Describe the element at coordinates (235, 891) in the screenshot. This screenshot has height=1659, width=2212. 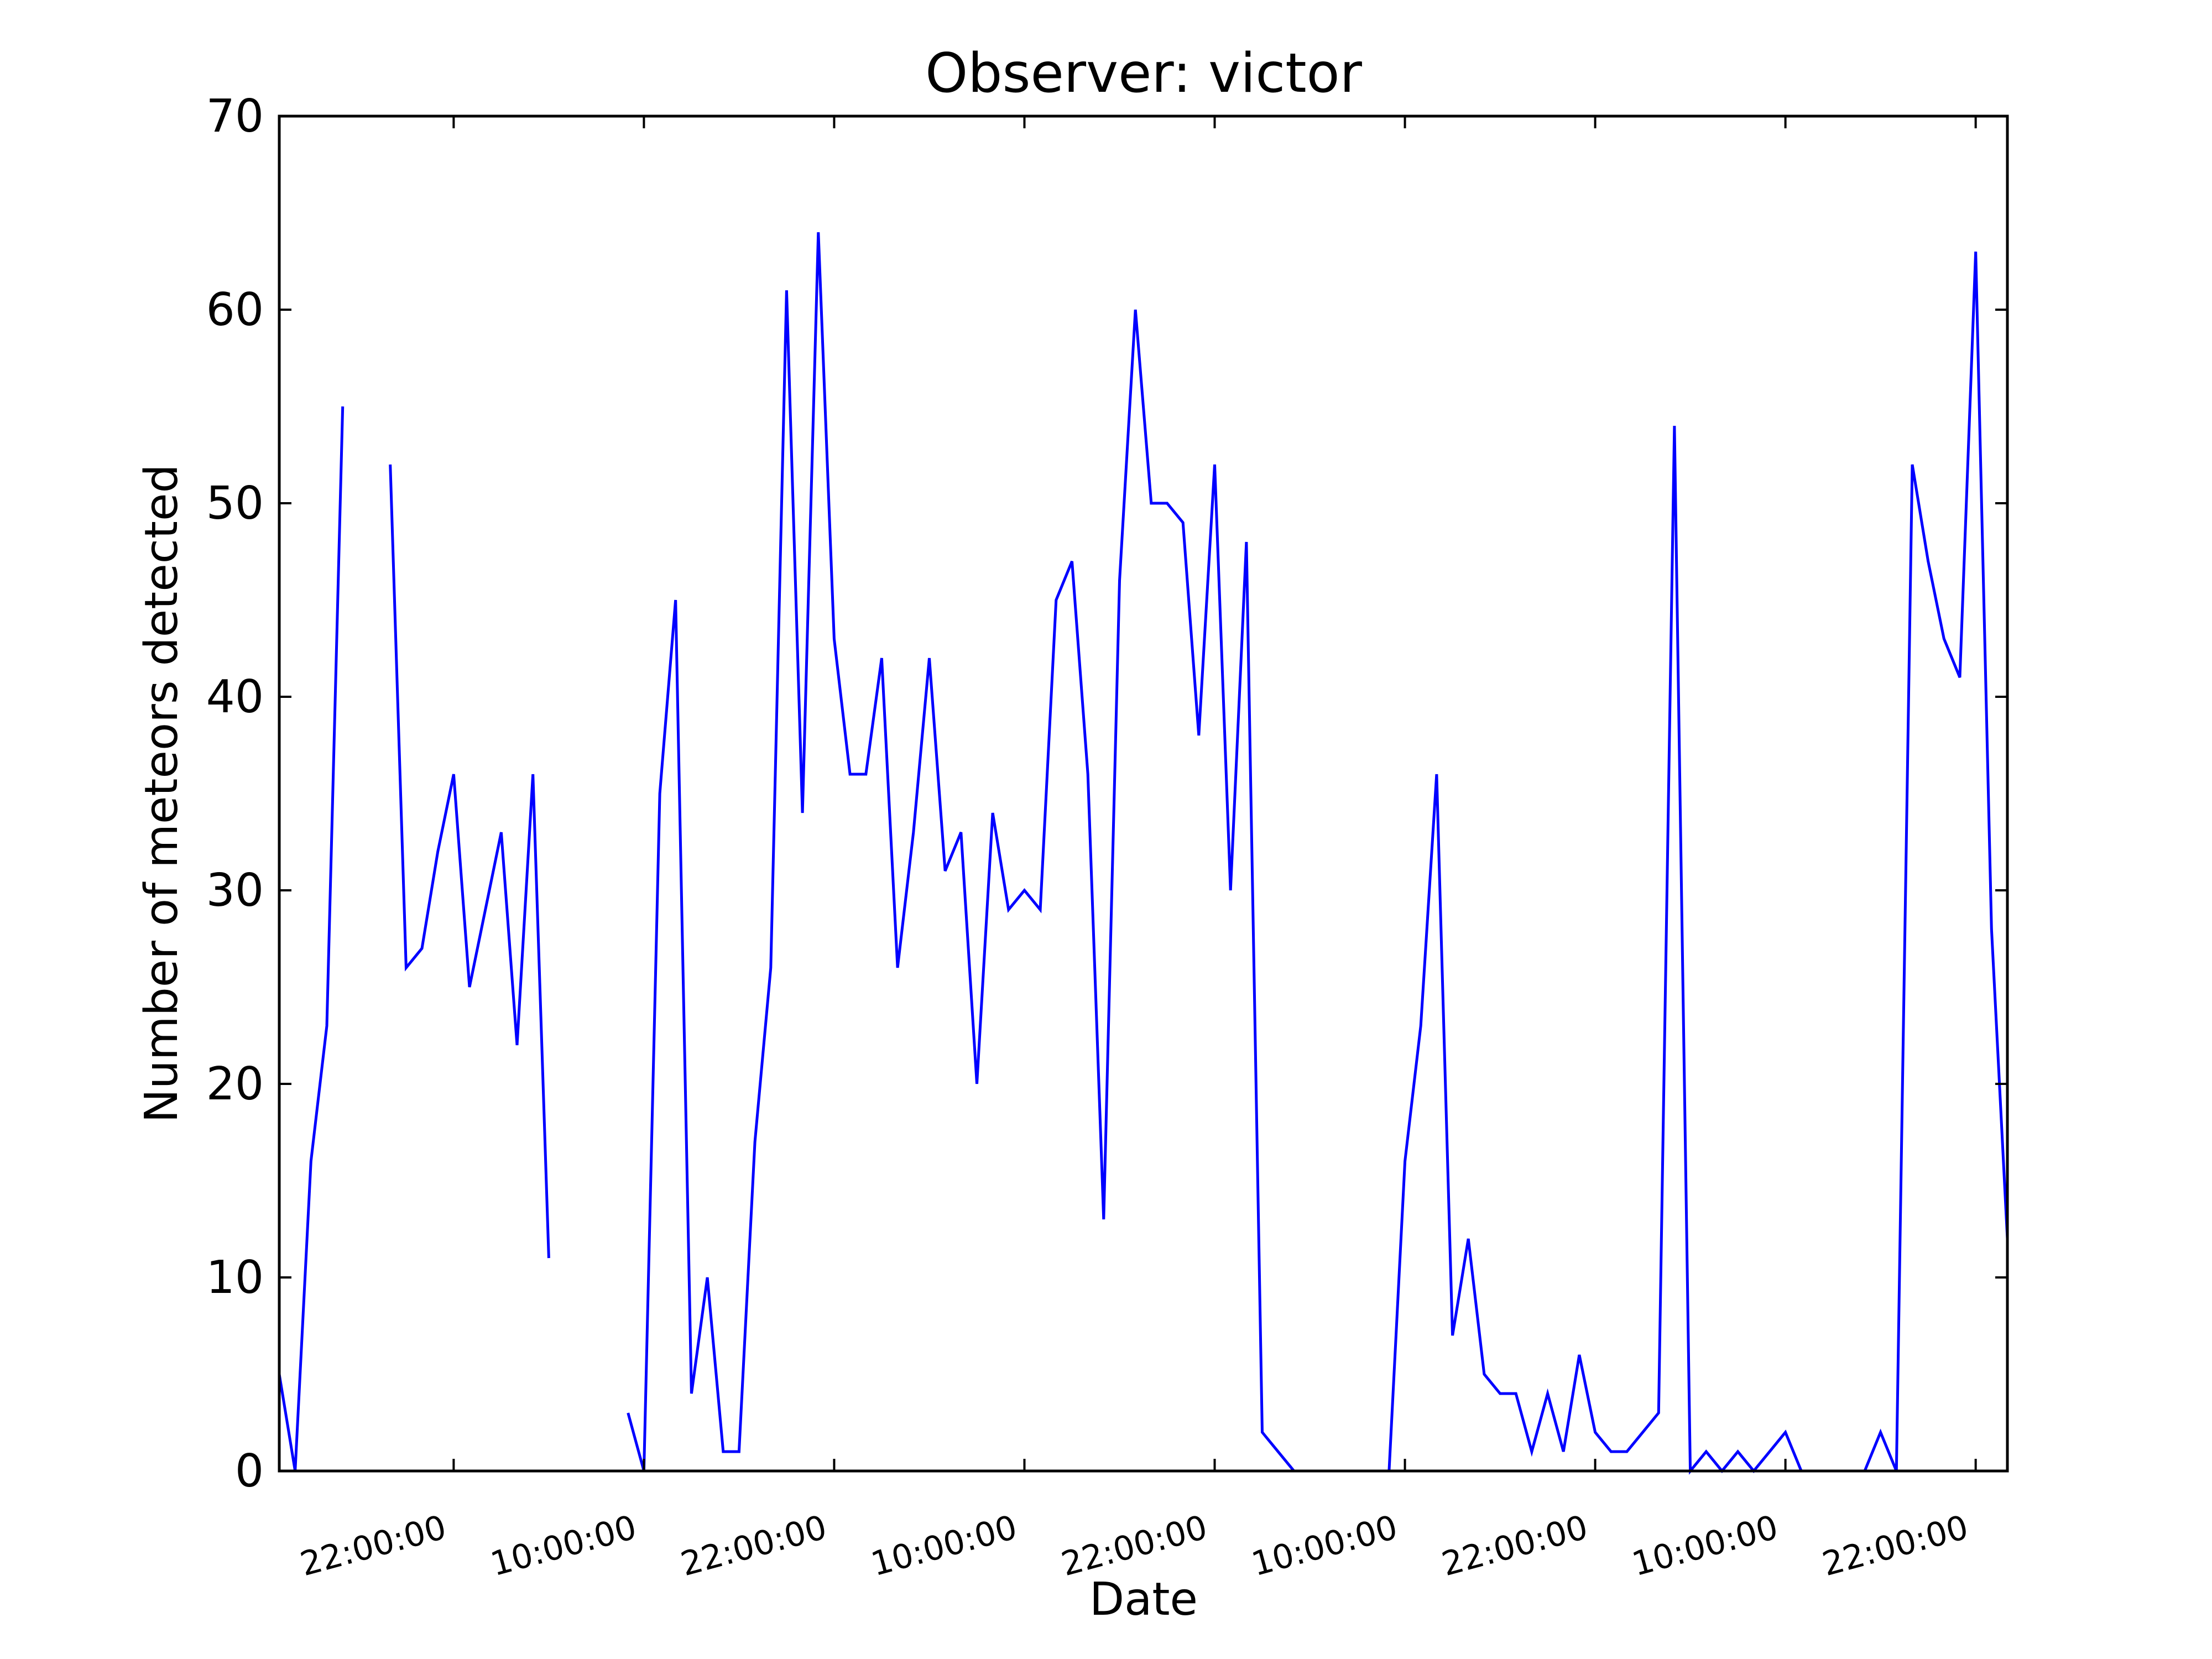
I see `y-tick-label: 30` at that location.